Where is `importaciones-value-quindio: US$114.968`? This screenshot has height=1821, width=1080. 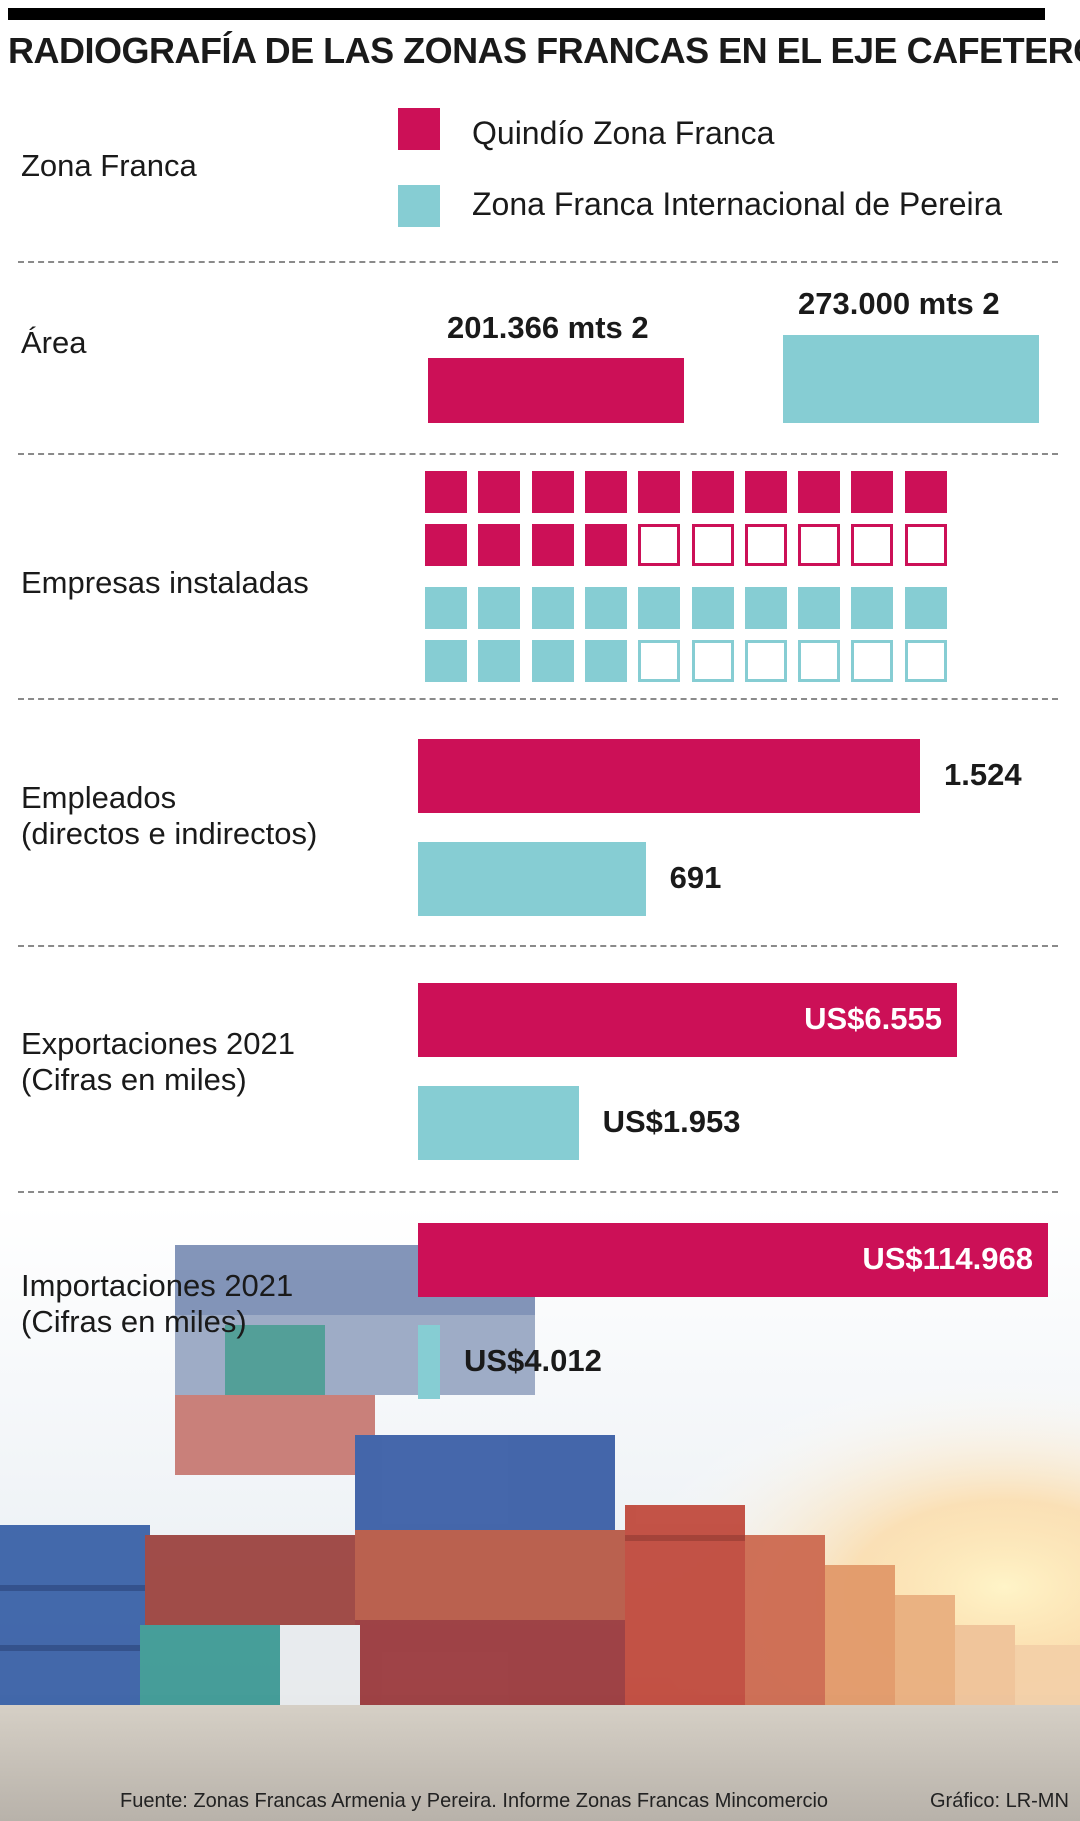 importaciones-value-quindio: US$114.968 is located at coordinates (947, 1258).